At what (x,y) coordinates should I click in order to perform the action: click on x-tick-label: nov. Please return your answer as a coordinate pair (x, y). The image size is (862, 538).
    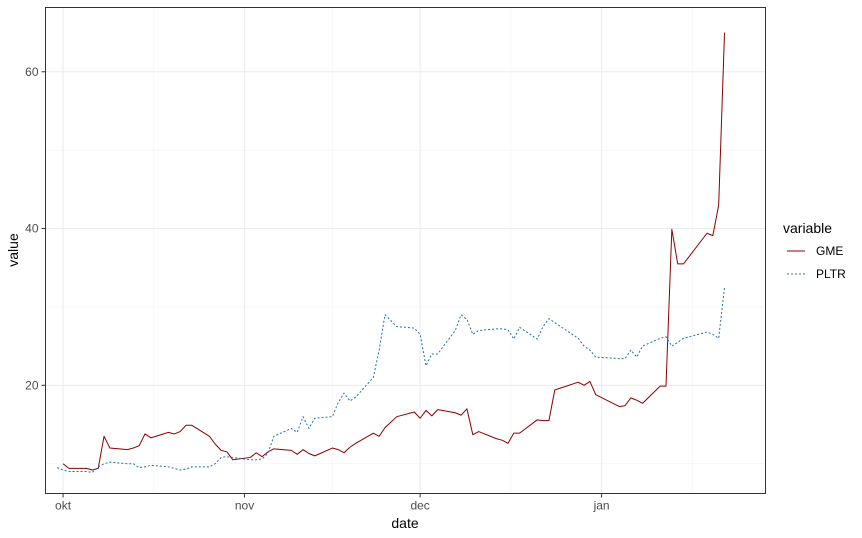
    Looking at the image, I should click on (244, 506).